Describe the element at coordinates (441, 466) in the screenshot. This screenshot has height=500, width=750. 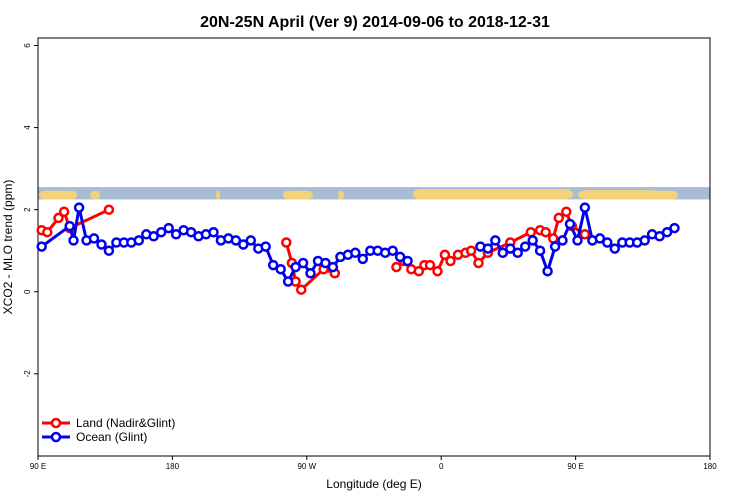
I see `x-tick-label-3: 0` at that location.